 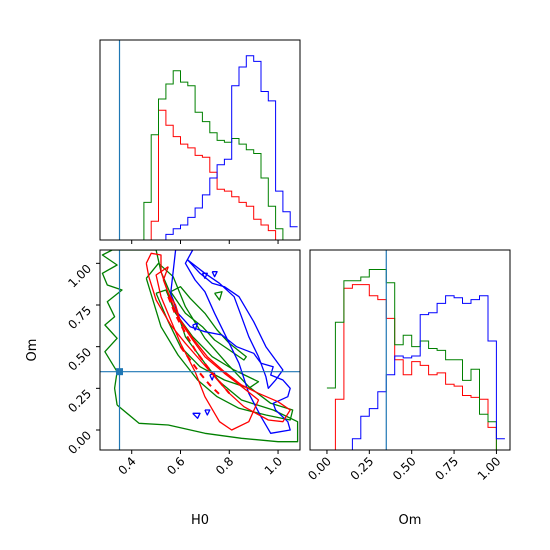 What do you see at coordinates (446, 468) in the screenshot?
I see `om-hist-xtick-label-3: 0.75` at bounding box center [446, 468].